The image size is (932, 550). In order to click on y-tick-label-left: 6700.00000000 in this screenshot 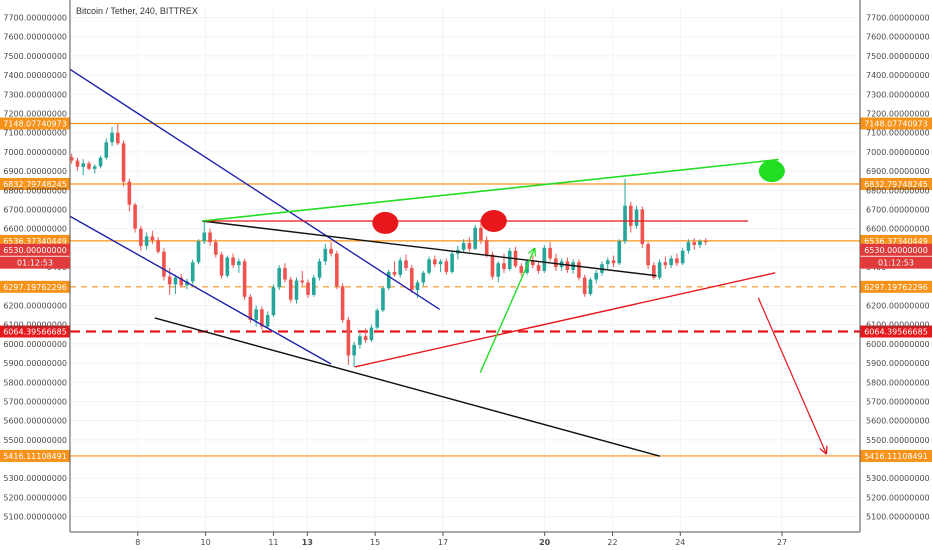, I will do `click(35, 209)`.